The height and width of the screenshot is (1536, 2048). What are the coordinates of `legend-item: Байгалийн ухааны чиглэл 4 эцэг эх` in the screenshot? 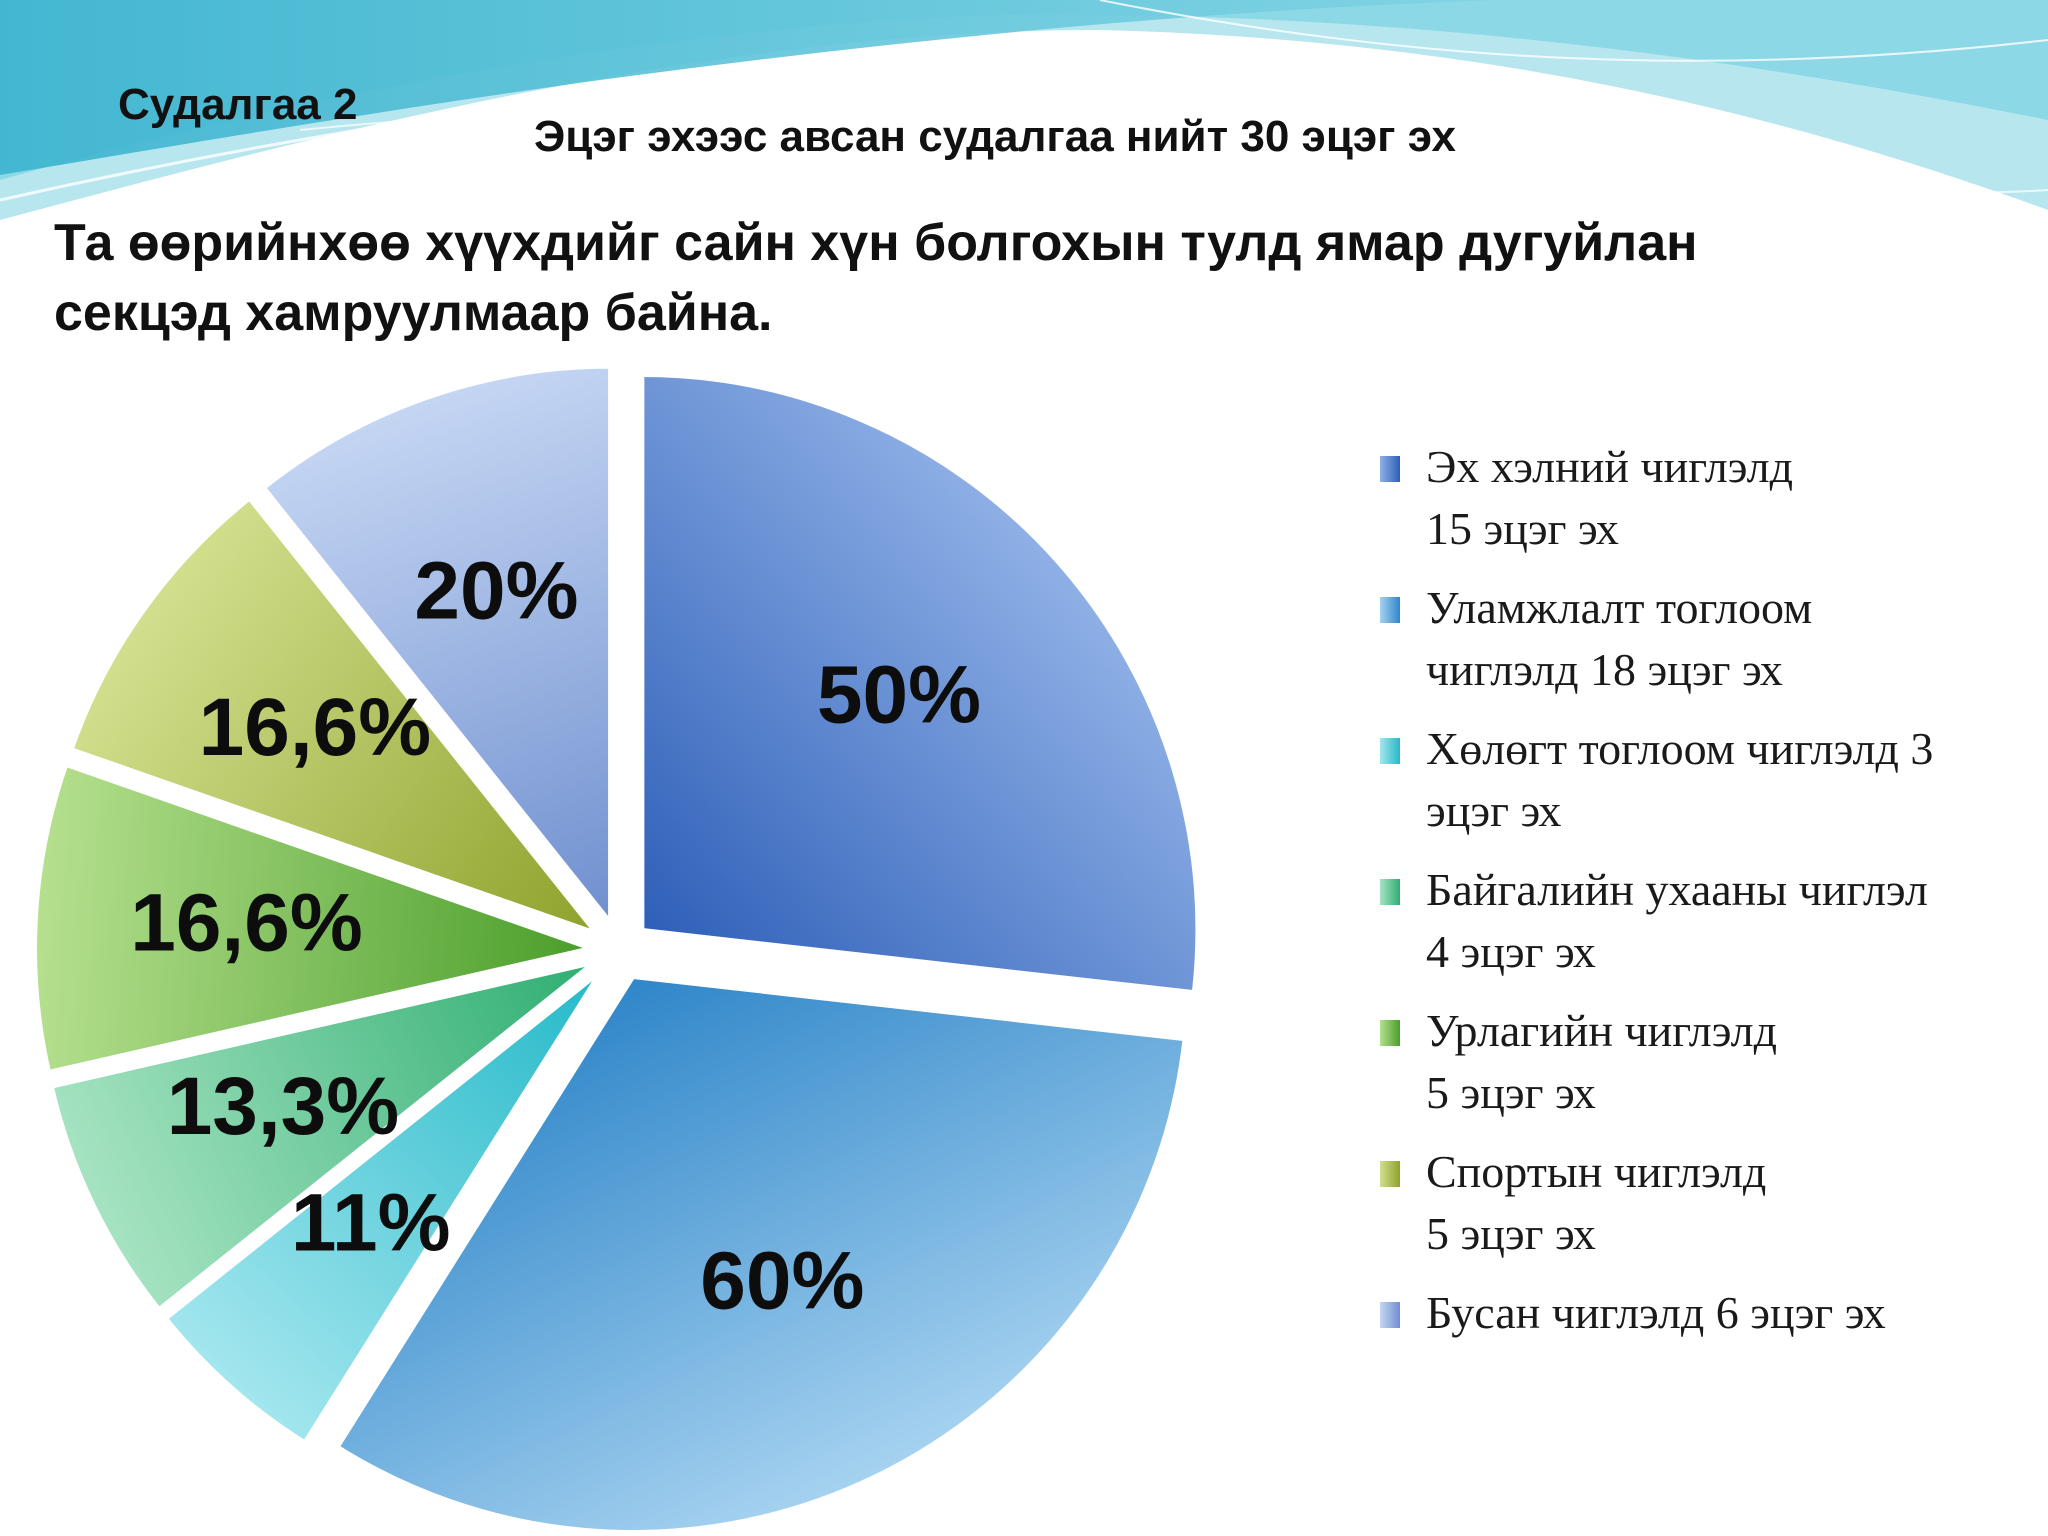 It's located at (1710, 929).